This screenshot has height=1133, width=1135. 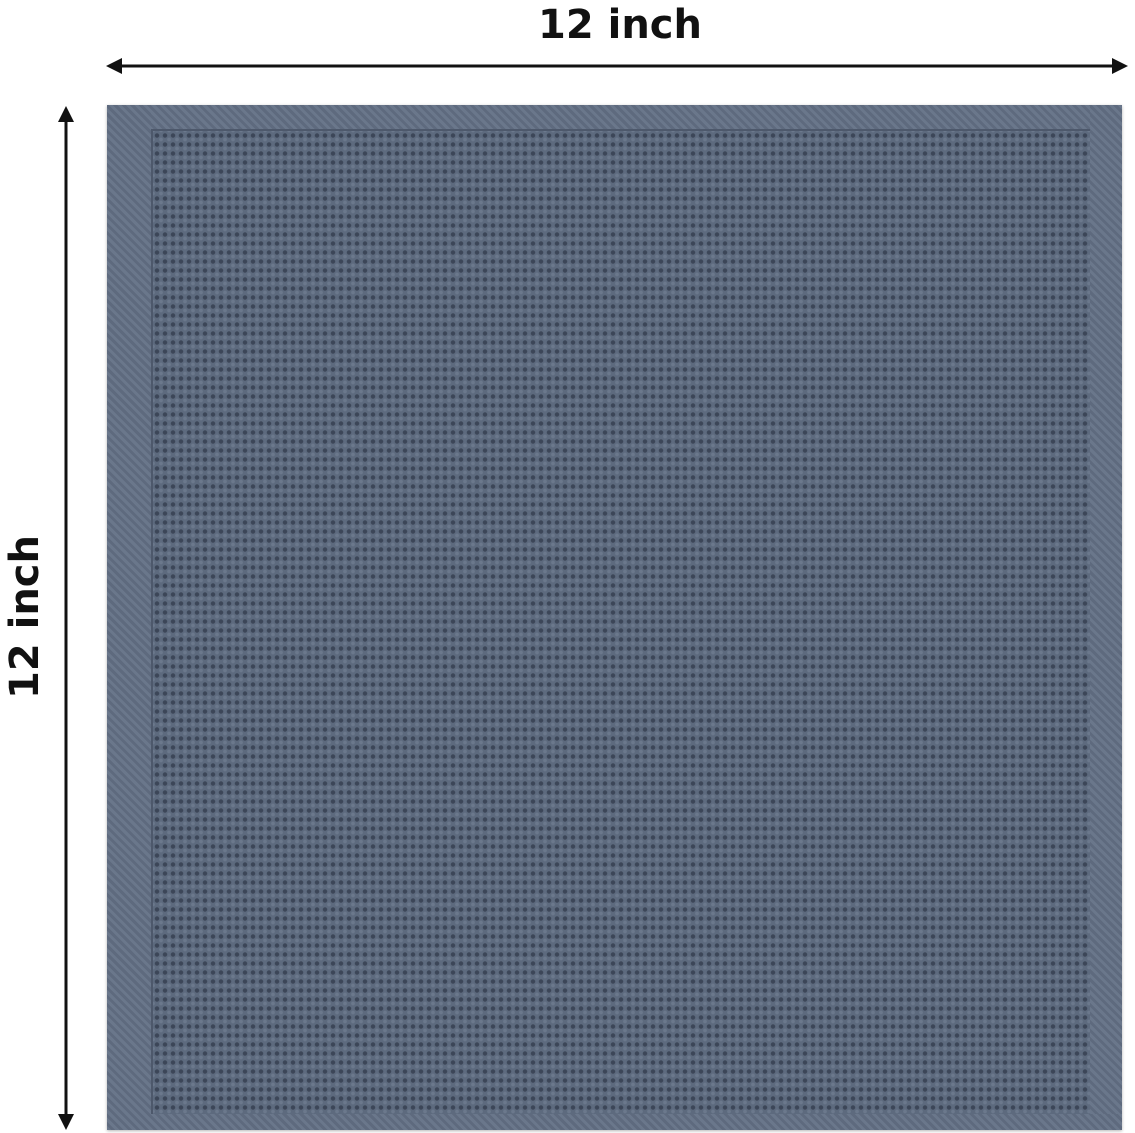 What do you see at coordinates (66, 618) in the screenshot?
I see `height-arrow` at bounding box center [66, 618].